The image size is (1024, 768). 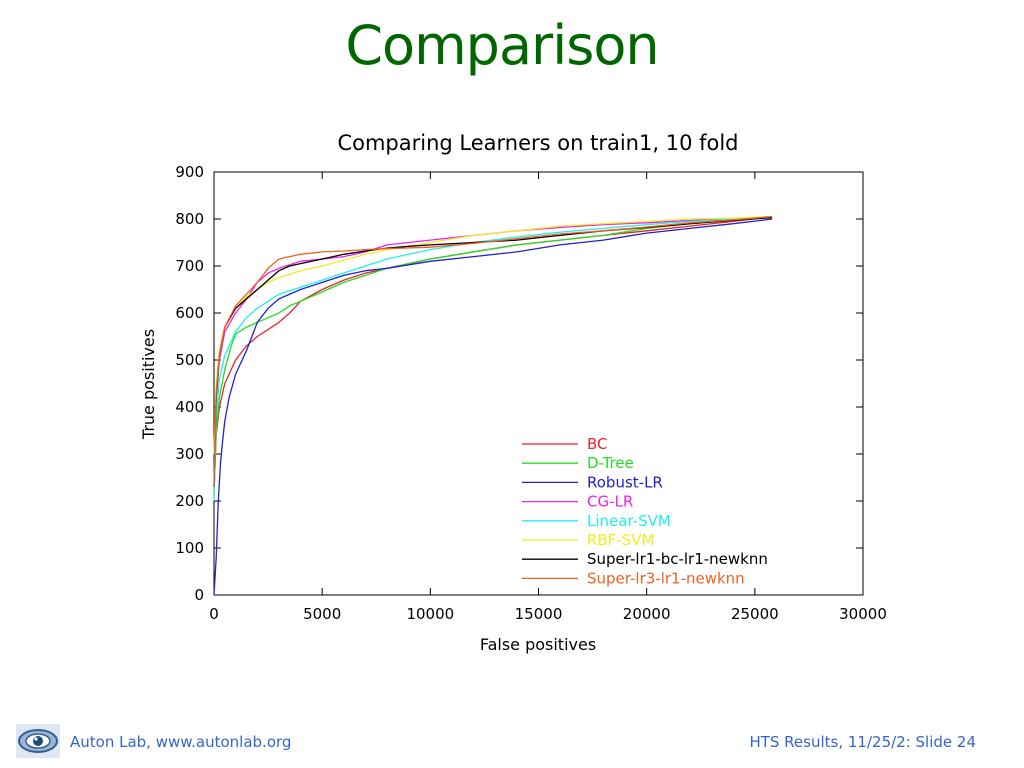 What do you see at coordinates (189, 219) in the screenshot?
I see `y-tick-label: 800` at bounding box center [189, 219].